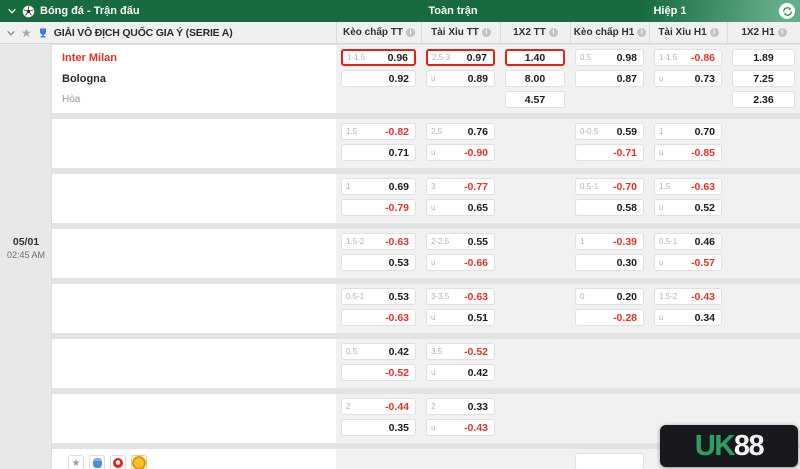  Describe the element at coordinates (378, 262) in the screenshot. I see `odds-cell: 0.53` at that location.